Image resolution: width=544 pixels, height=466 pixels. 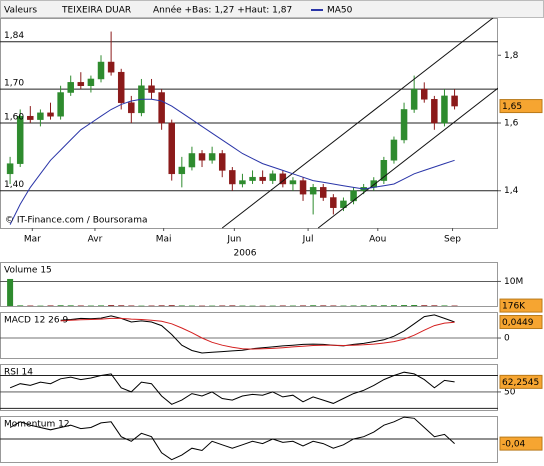 I want to click on panel-title: Volume 15, so click(x=28, y=271).